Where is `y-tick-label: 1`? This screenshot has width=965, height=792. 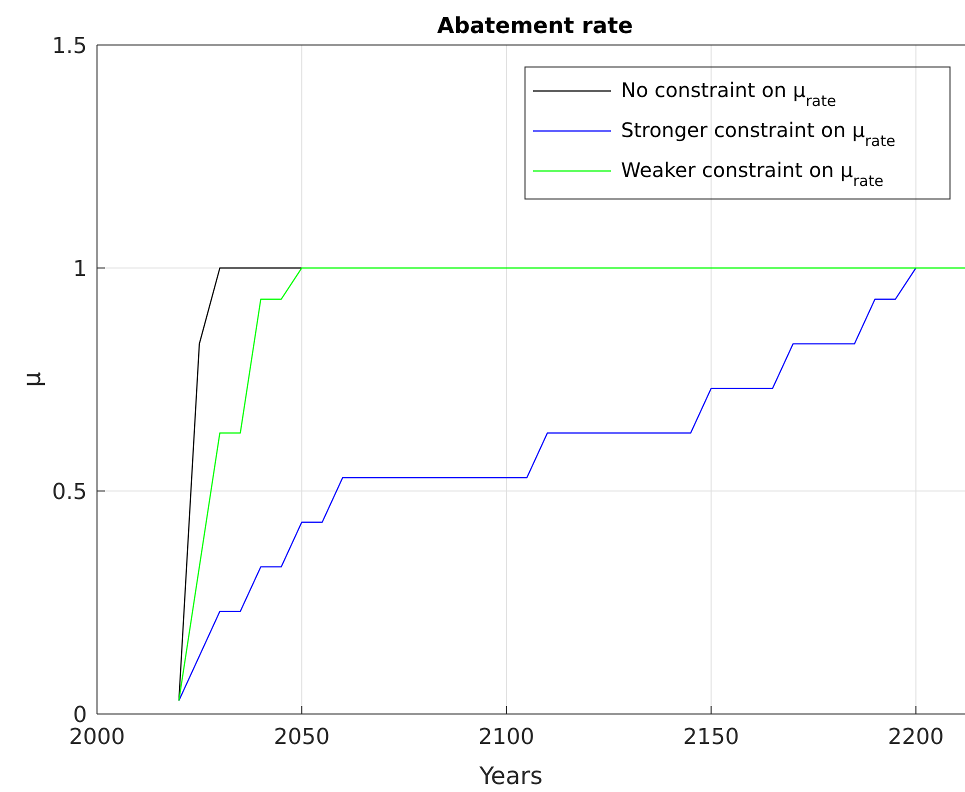
y-tick-label: 1 is located at coordinates (80, 269).